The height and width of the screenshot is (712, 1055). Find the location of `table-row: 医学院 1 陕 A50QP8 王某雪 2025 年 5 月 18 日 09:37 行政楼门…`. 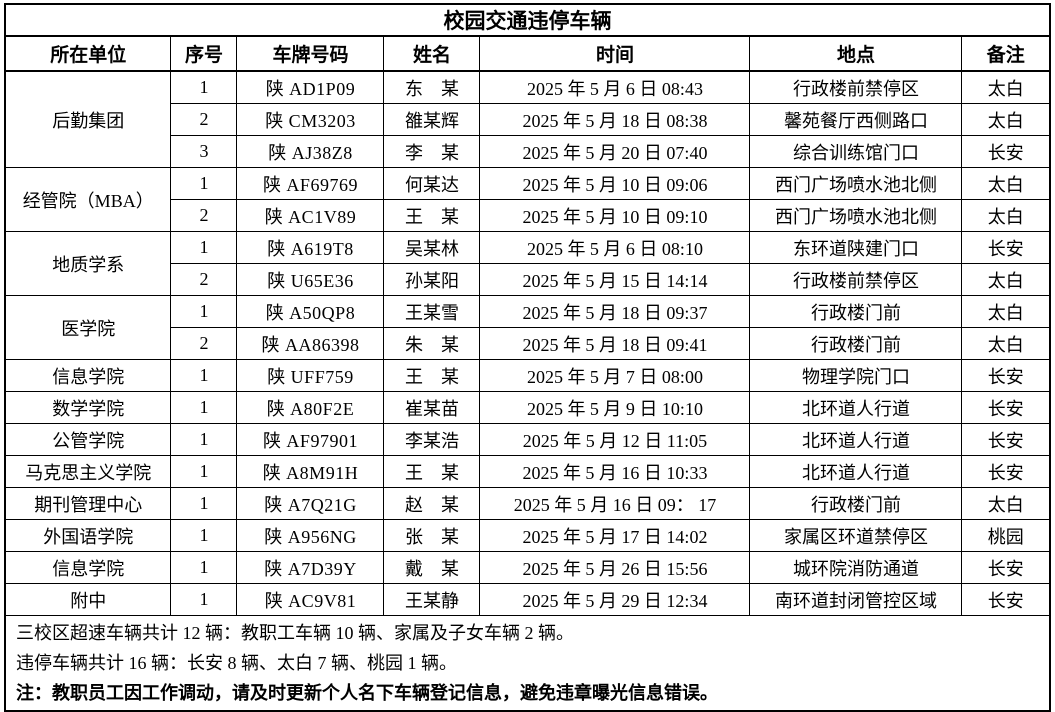

table-row: 医学院 1 陕 A50QP8 王某雪 2025 年 5 月 18 日 09:37 行政楼门… is located at coordinates (527, 327).